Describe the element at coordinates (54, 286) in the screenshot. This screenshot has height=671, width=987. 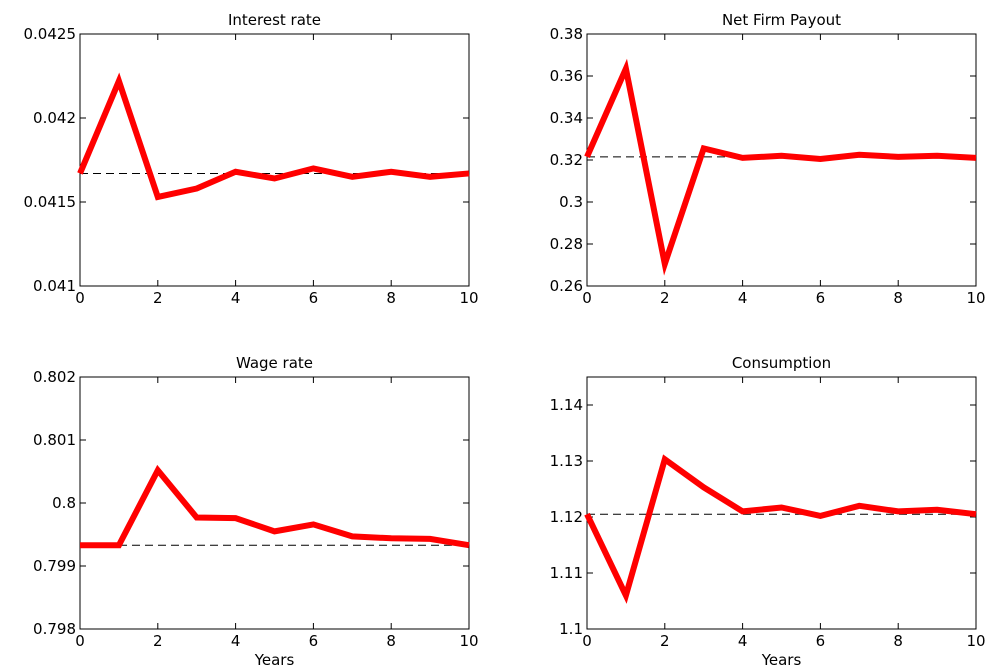
I see `y-tick-label: 0.041` at that location.